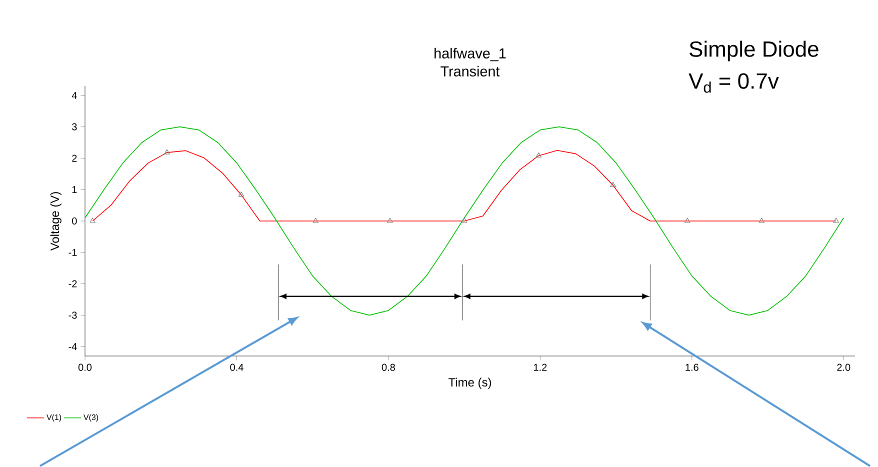 The height and width of the screenshot is (467, 878). Describe the element at coordinates (470, 55) in the screenshot. I see `chart-title: halfwave_1` at that location.